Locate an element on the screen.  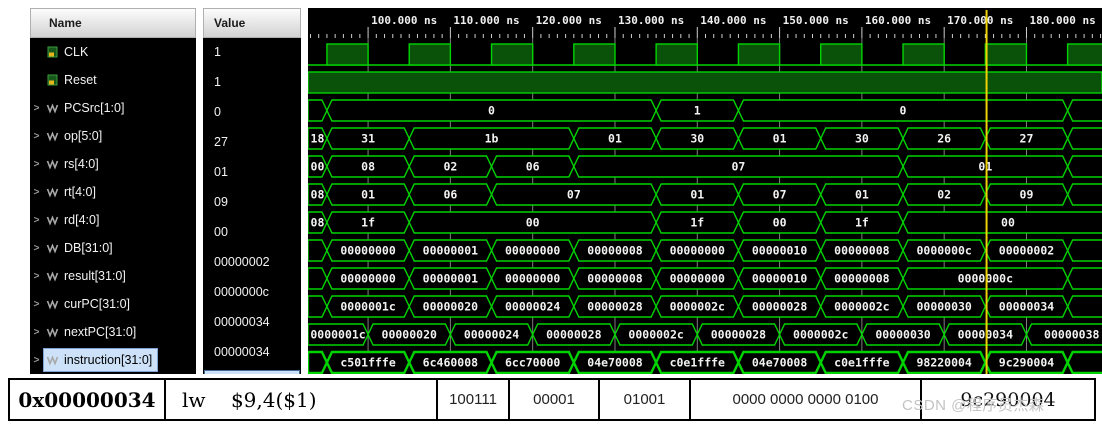
value-column-header: Value is located at coordinates (252, 23).